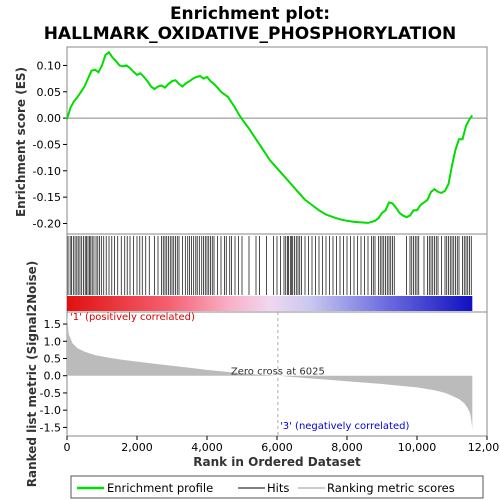  I want to click on hits-markers, so click(269, 265).